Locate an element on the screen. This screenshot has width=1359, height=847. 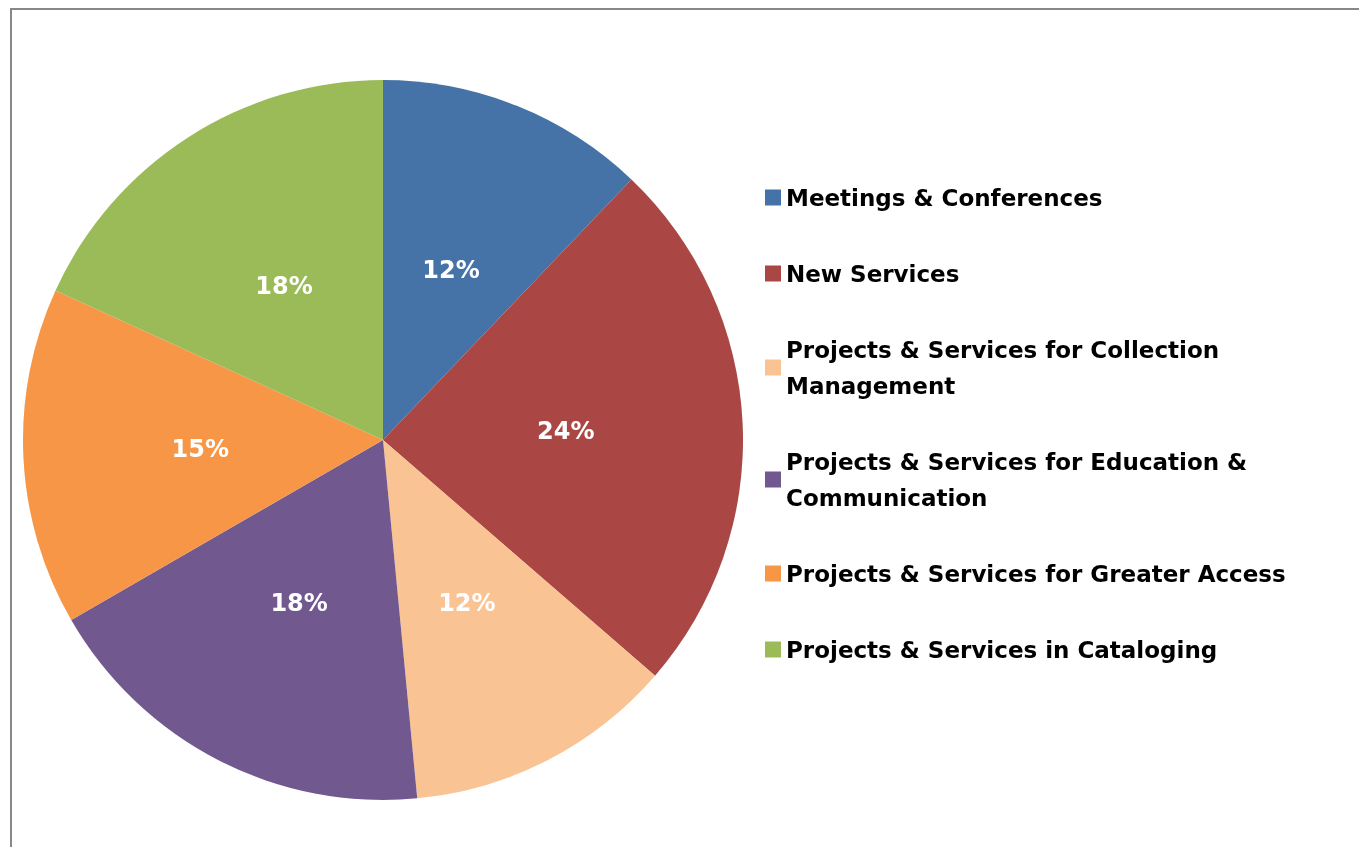
legend-label: Projects & Services for Education & Communication is located at coordinates (1021, 479).